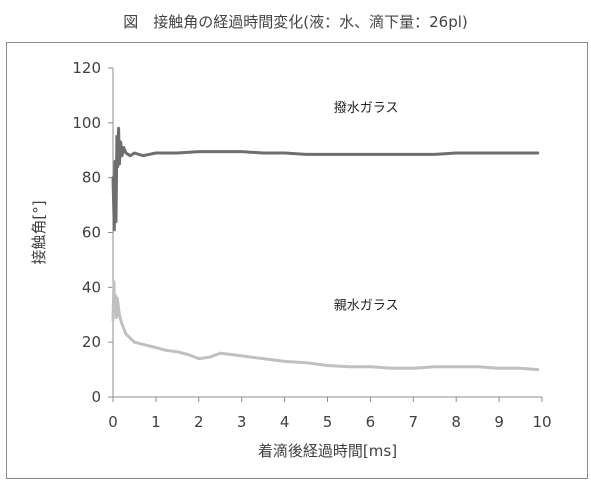 The height and width of the screenshot is (485, 591). What do you see at coordinates (499, 422) in the screenshot?
I see `x-tick-label: 9` at bounding box center [499, 422].